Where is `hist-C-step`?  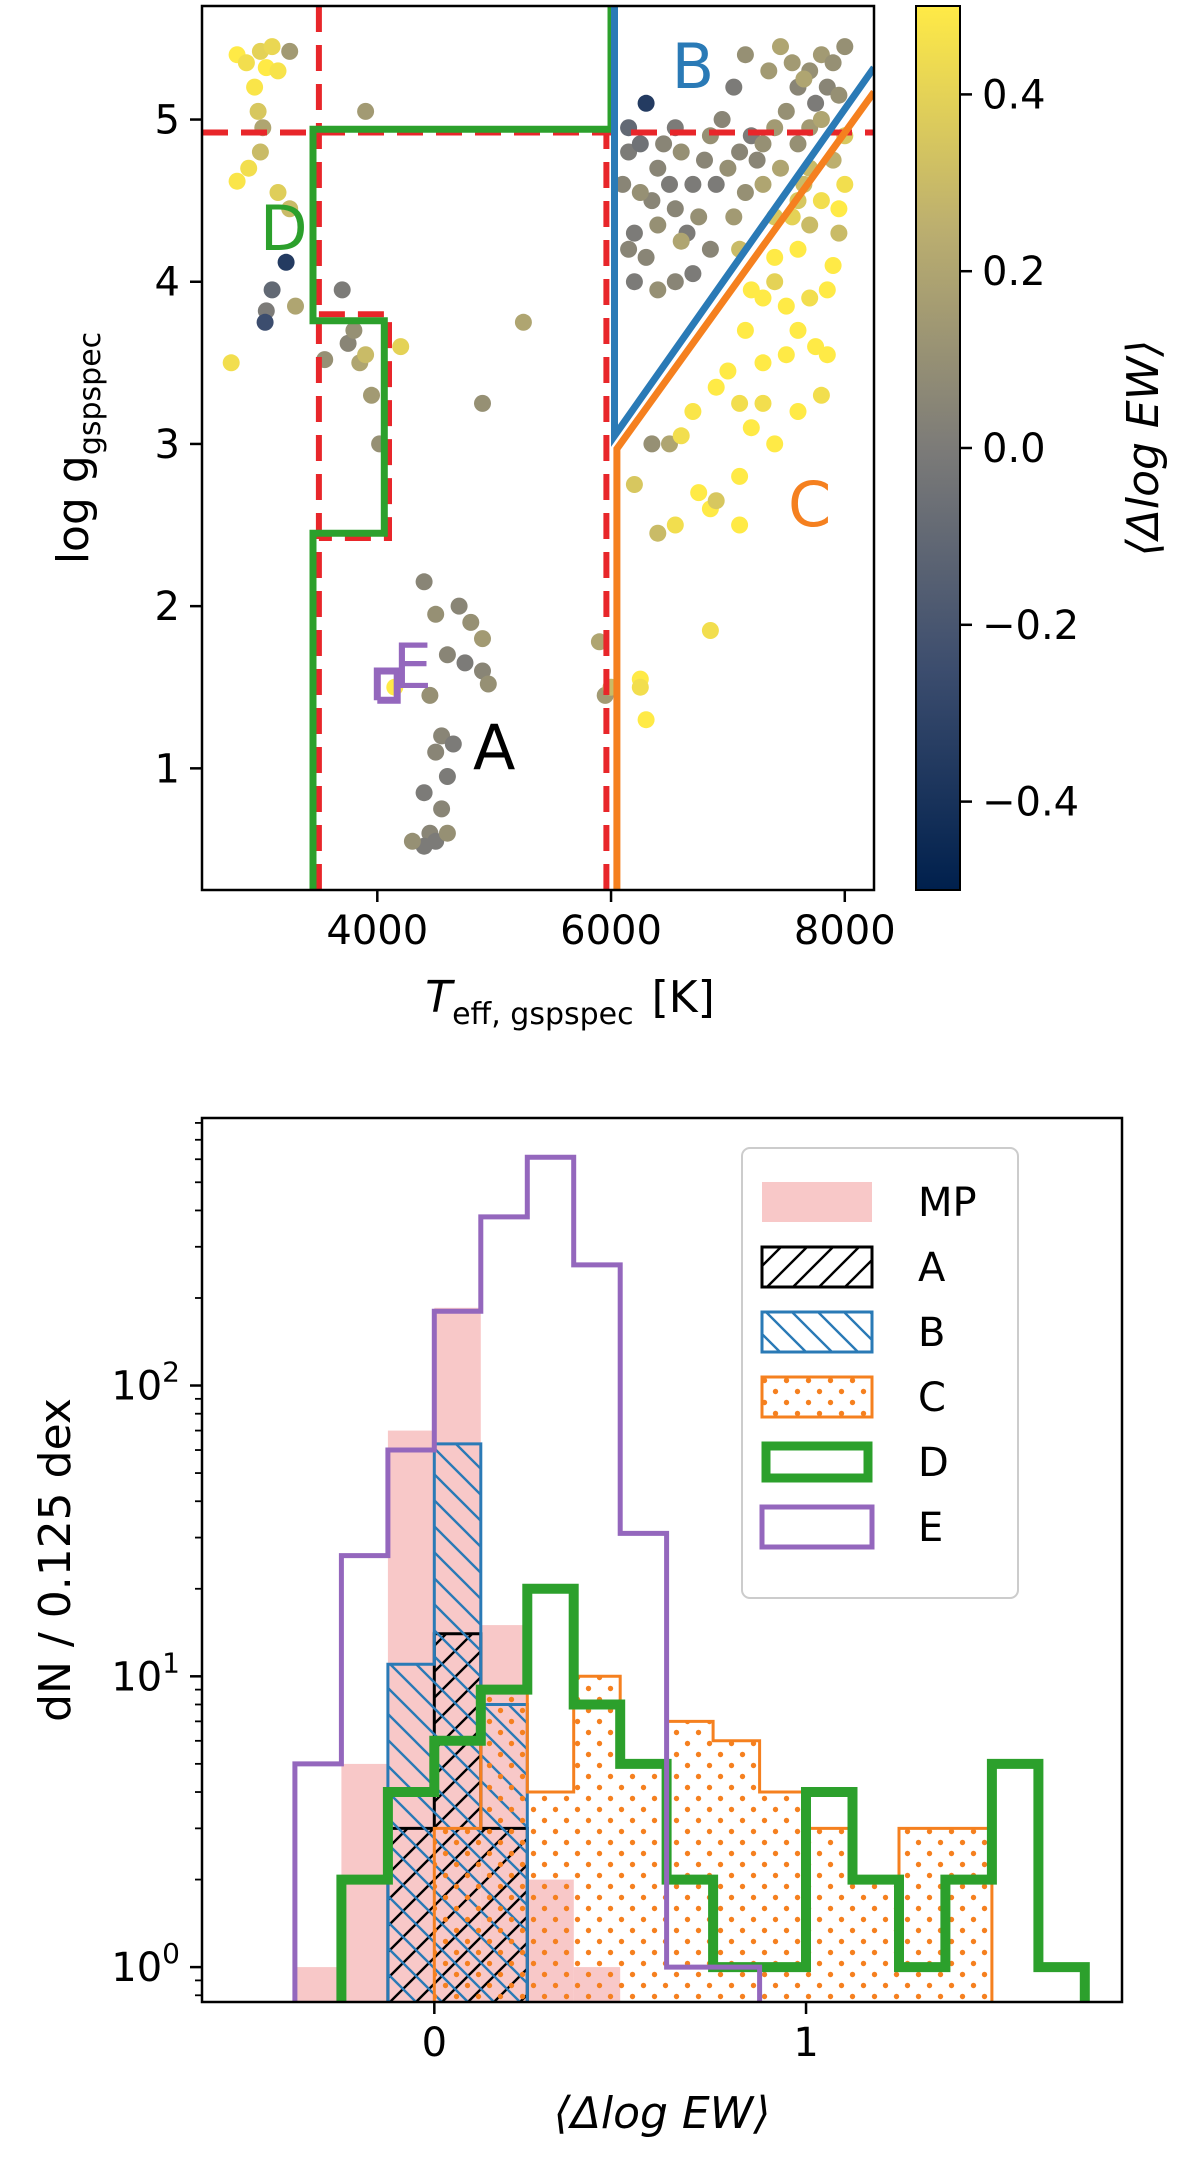
hist-C-step is located at coordinates (713, 1838).